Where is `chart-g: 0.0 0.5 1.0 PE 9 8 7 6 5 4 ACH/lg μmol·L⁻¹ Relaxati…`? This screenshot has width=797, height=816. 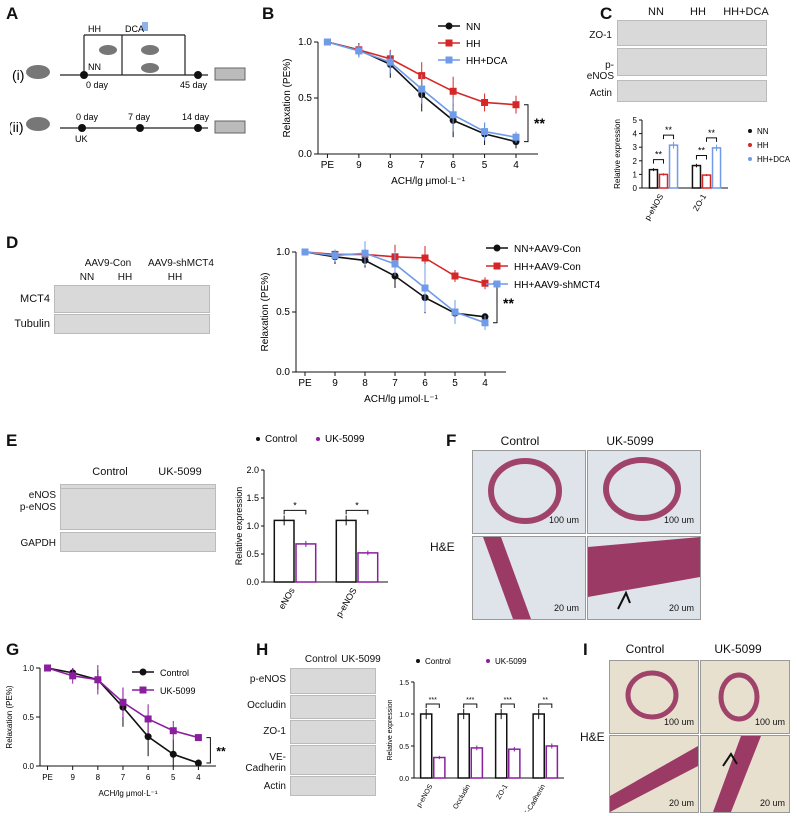 chart-g: 0.0 0.5 1.0 PE 9 8 7 6 5 4 ACH/lg μmol·L⁻¹ Relaxati… is located at coordinates (116, 731).